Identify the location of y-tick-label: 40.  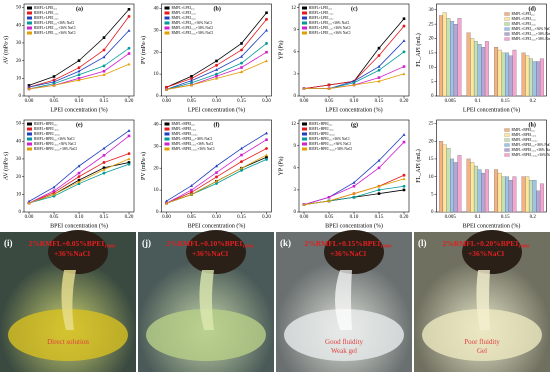
(157, 125).